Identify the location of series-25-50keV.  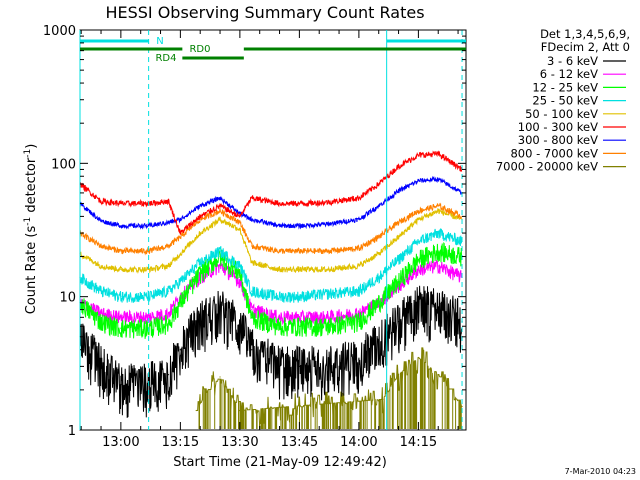
(271, 265).